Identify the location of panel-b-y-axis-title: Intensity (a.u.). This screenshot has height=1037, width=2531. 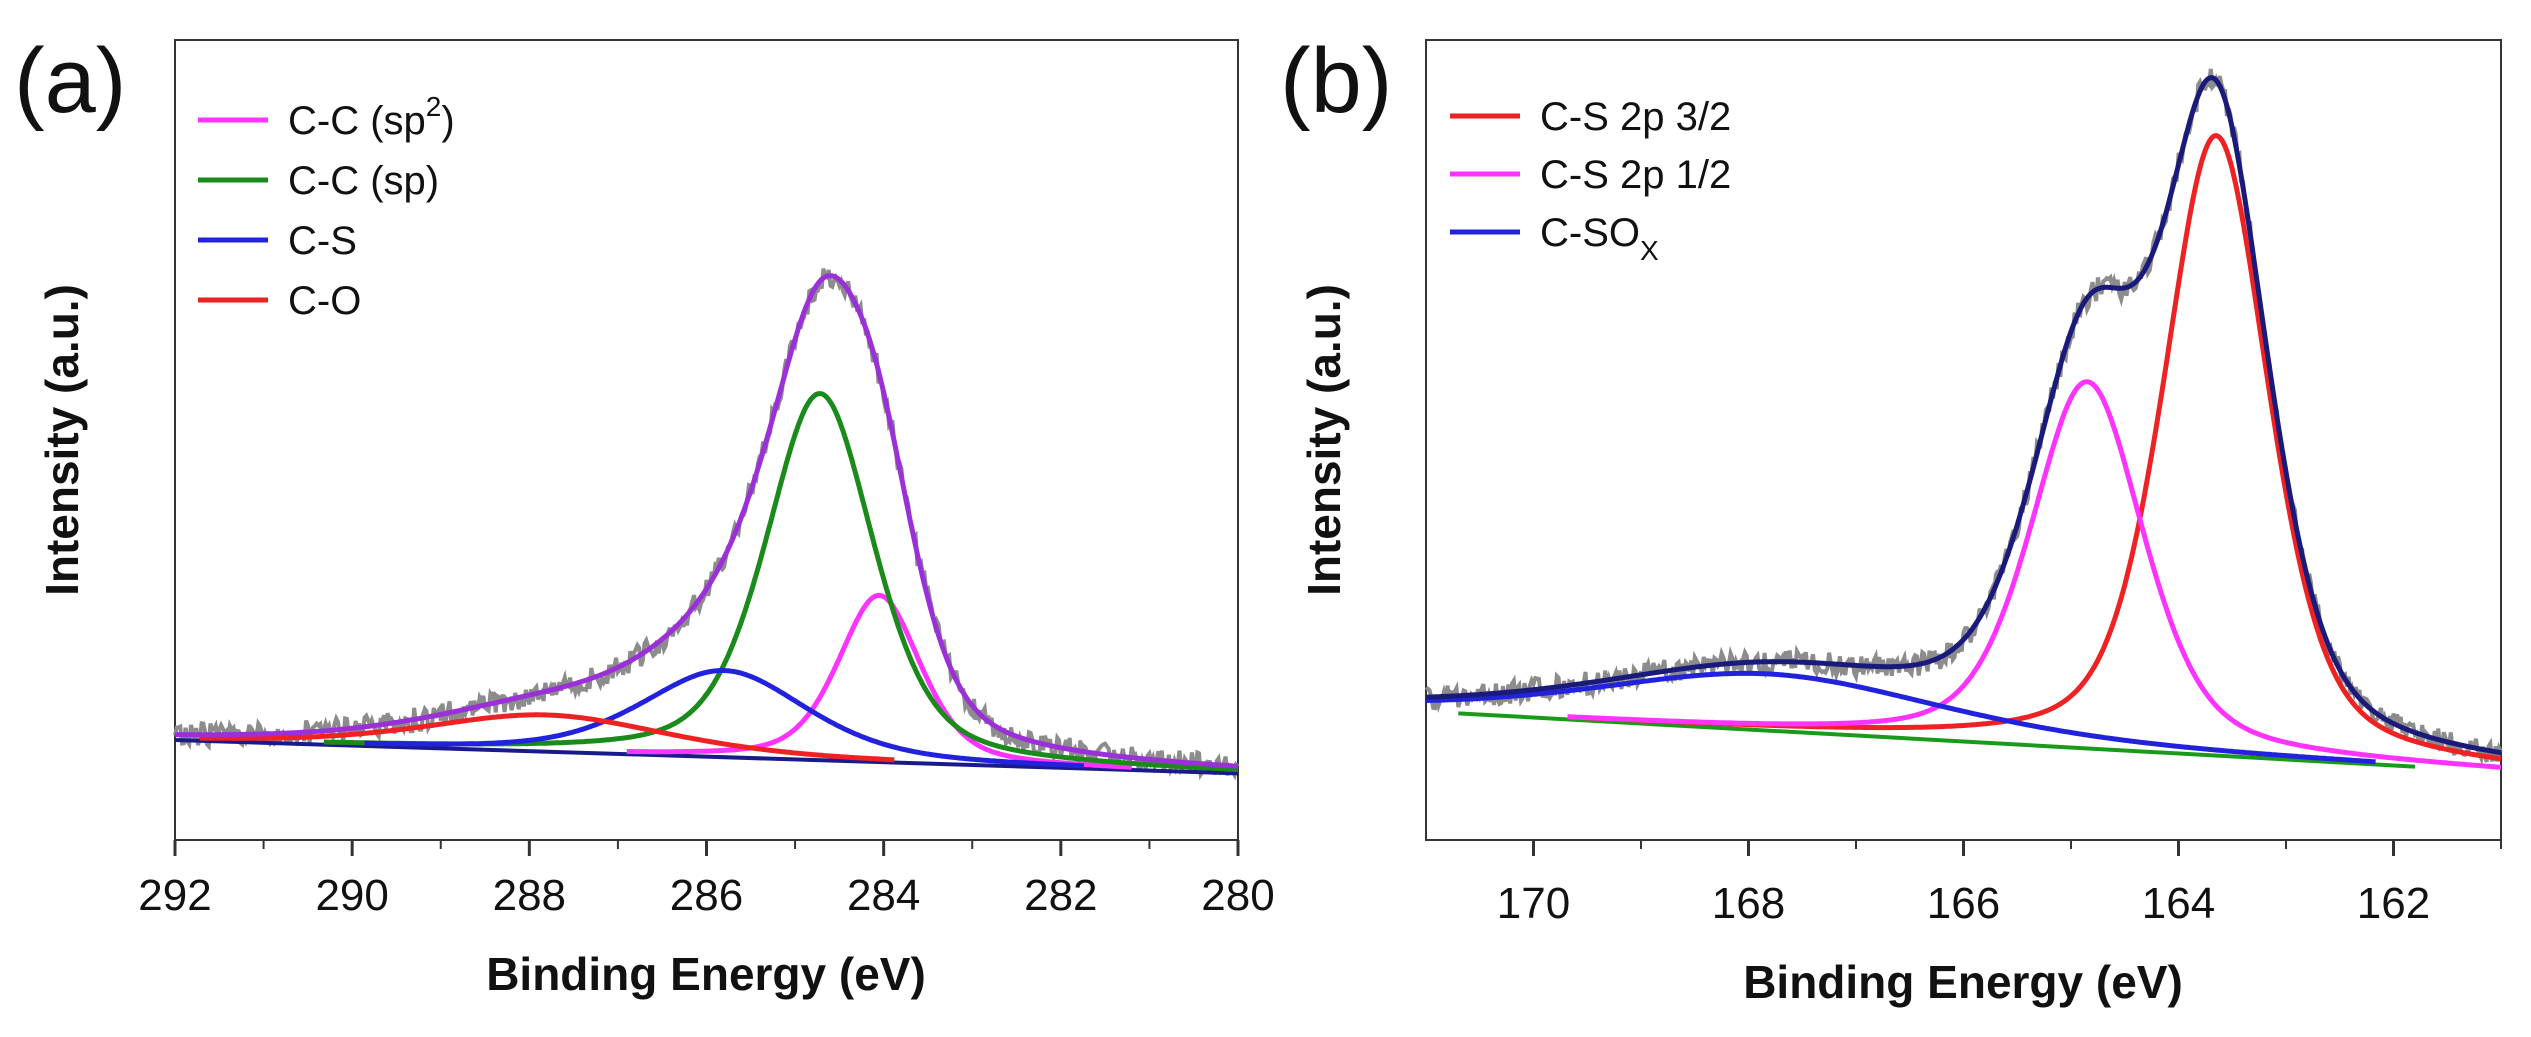
(1324, 440).